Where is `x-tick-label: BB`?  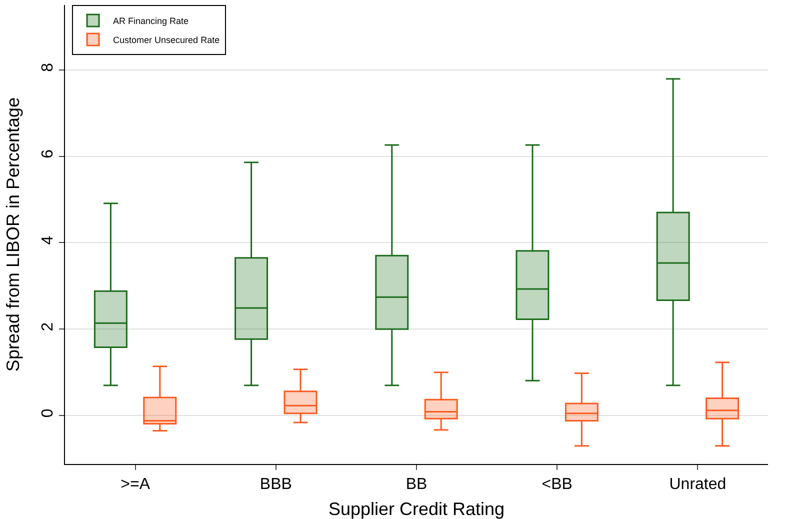 x-tick-label: BB is located at coordinates (417, 485).